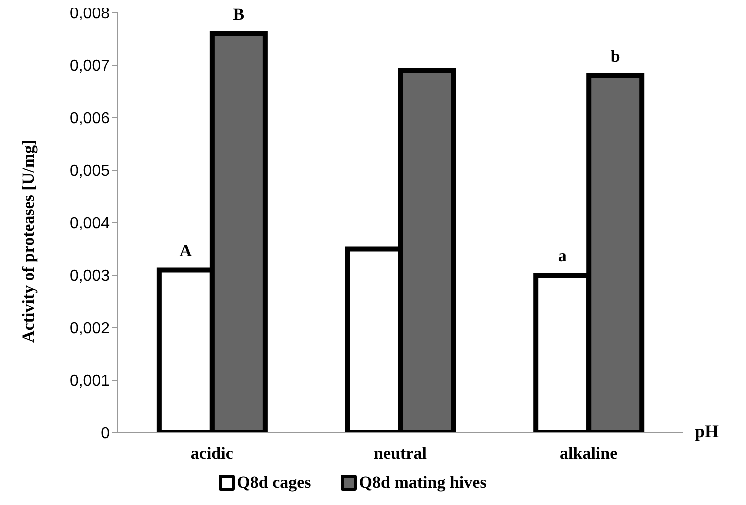 The height and width of the screenshot is (505, 746). I want to click on y-tick-label: 0,002, so click(90, 329).